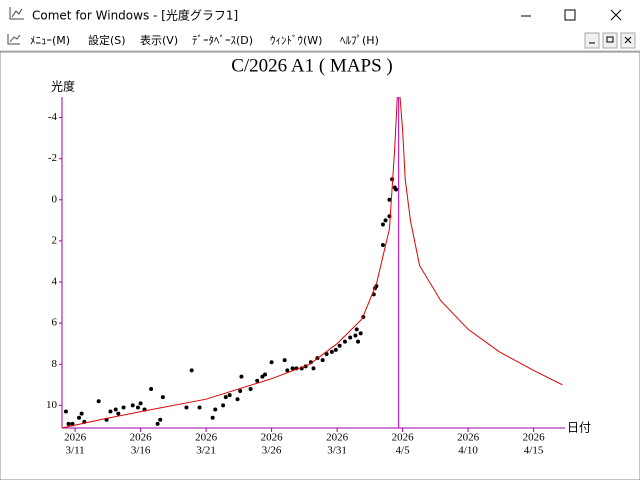  I want to click on child-button-glyphs, so click(610, 40).